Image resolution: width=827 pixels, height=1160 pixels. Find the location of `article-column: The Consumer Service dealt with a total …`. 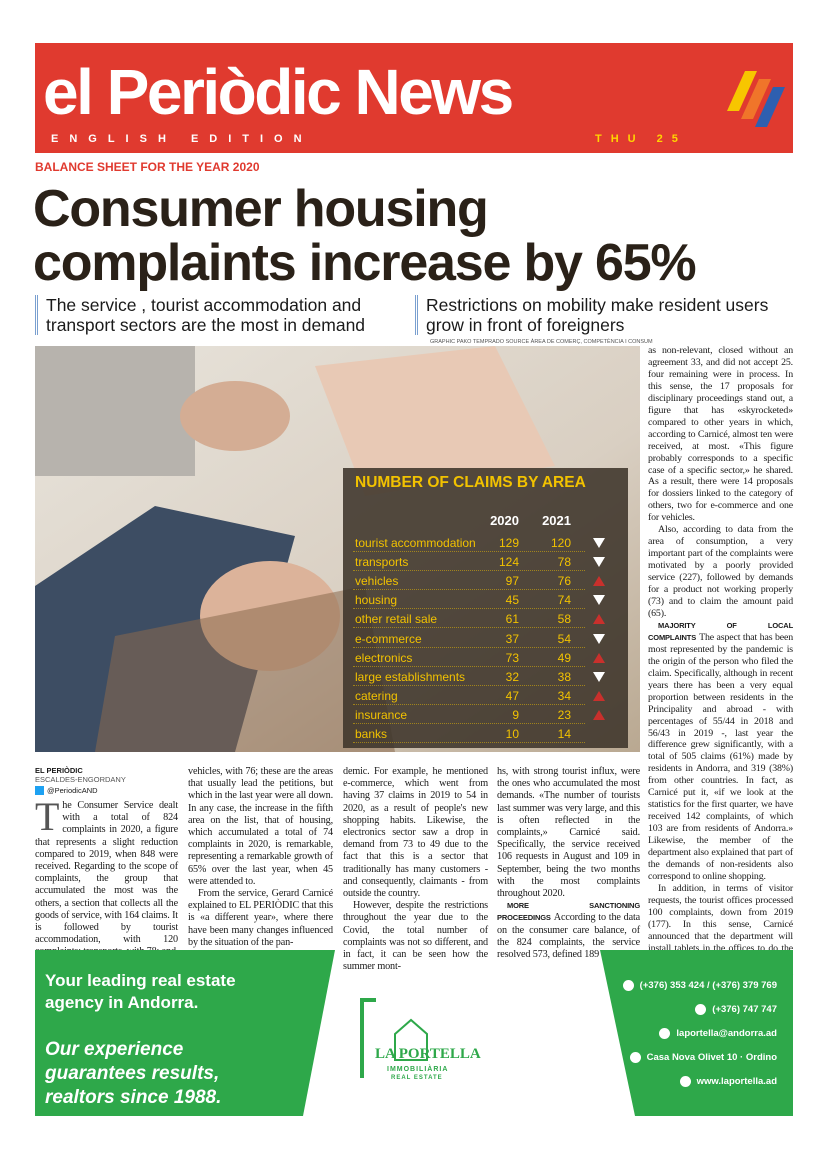

article-column: The Consumer Service dealt with a total … is located at coordinates (106, 876).